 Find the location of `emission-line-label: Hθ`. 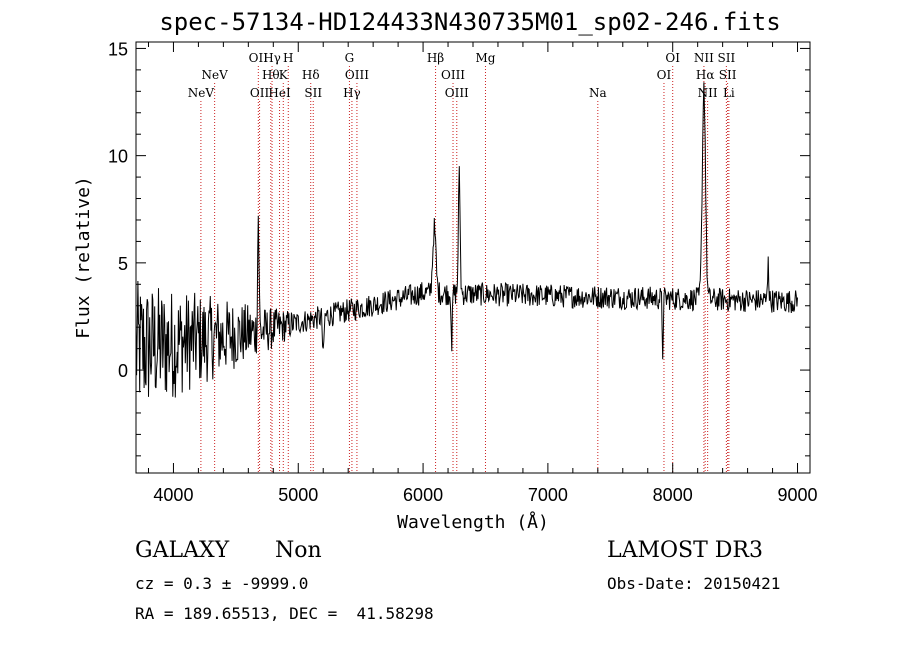

emission-line-label: Hθ is located at coordinates (271, 75).